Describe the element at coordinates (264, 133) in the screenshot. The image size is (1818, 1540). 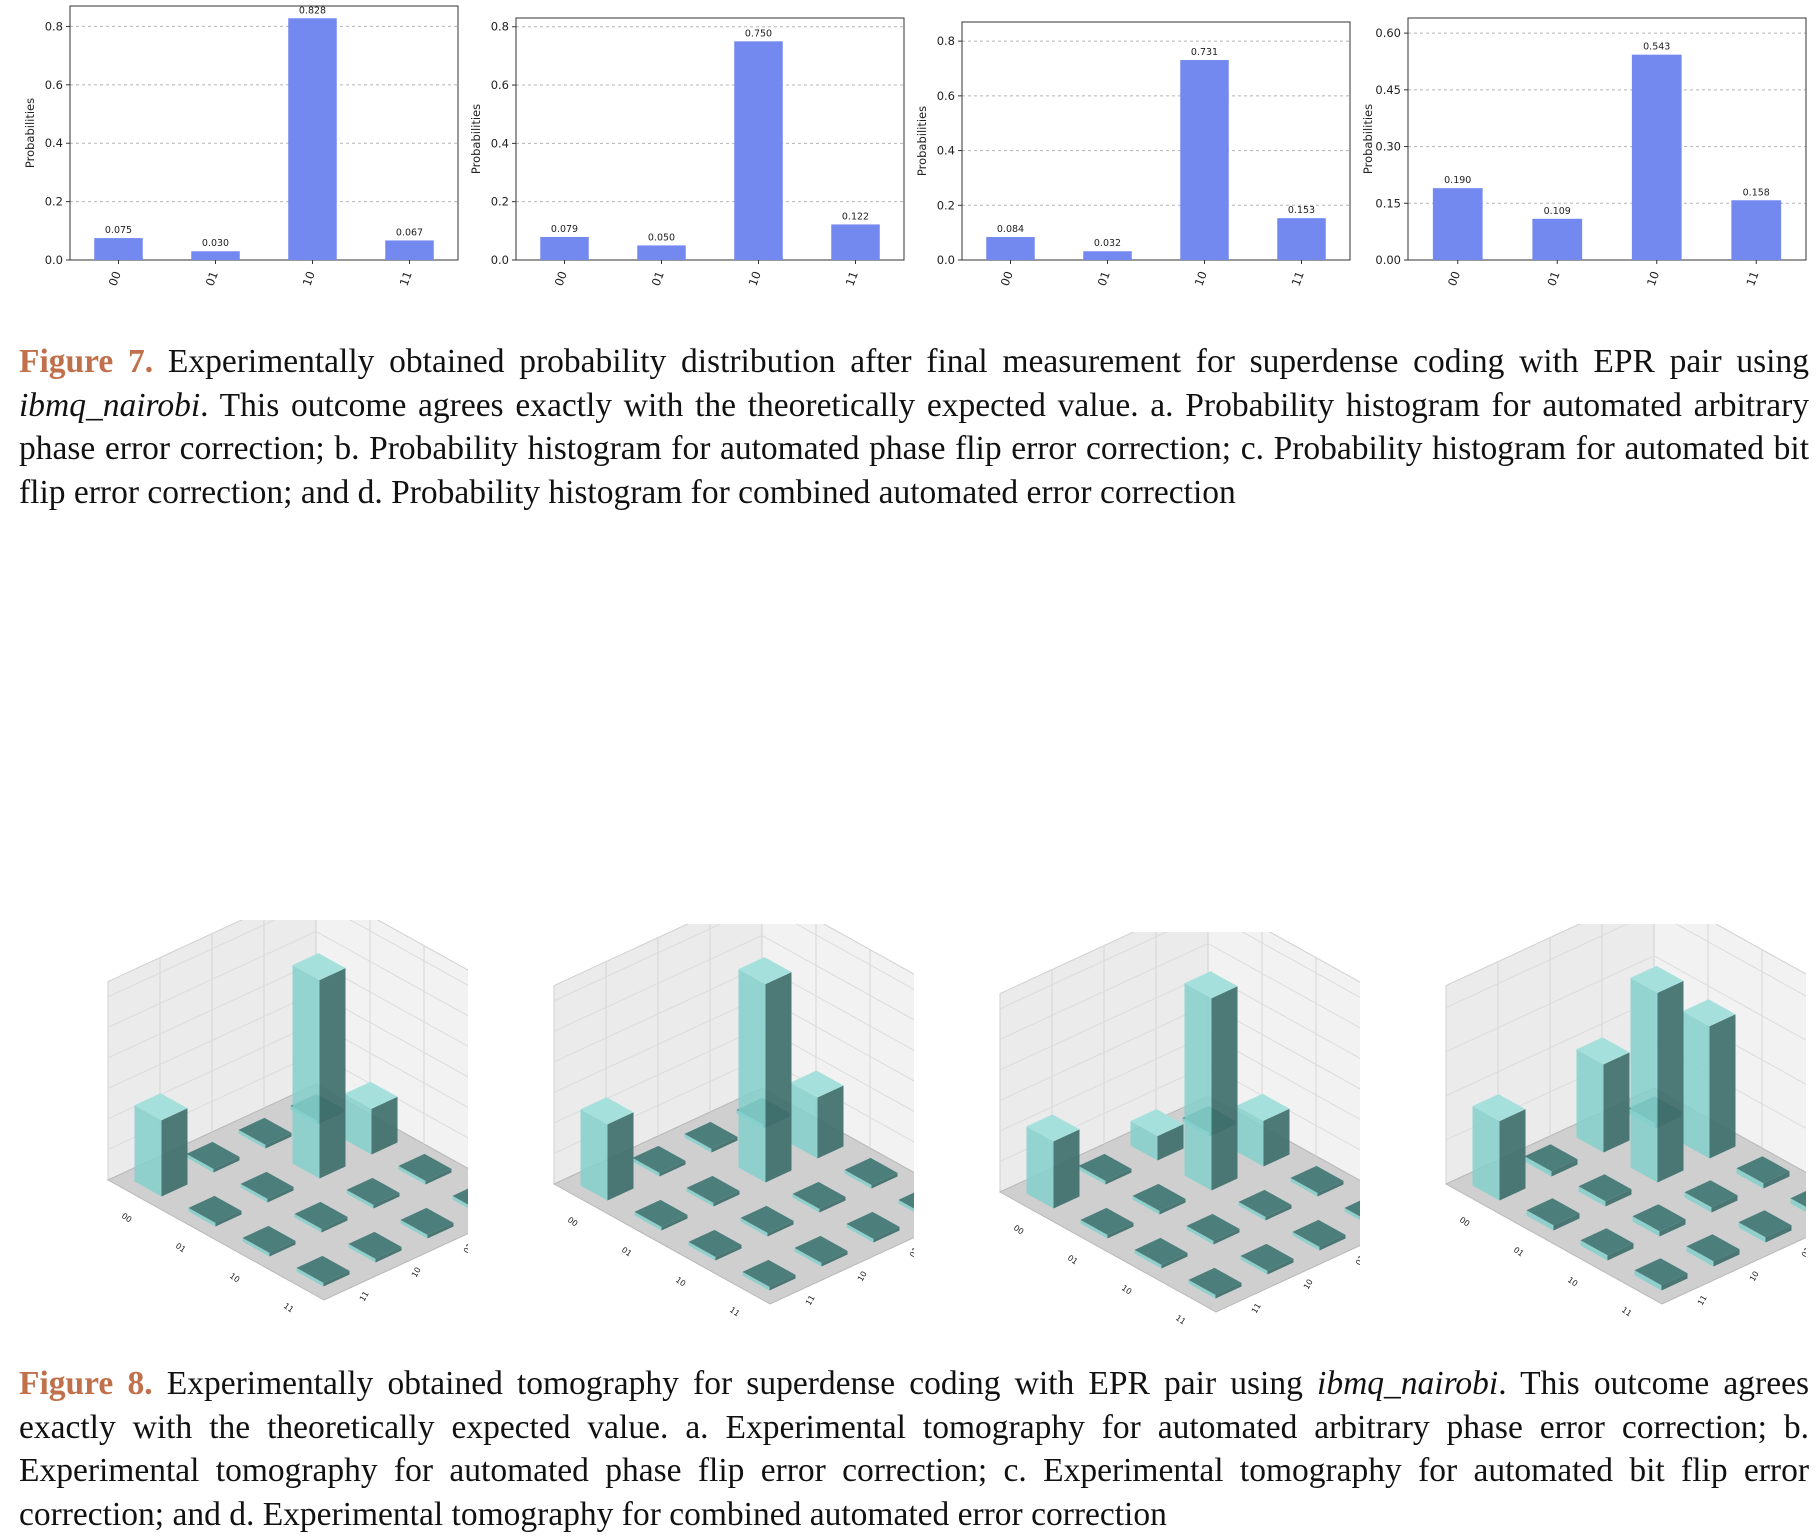
I see `plot-frame` at that location.